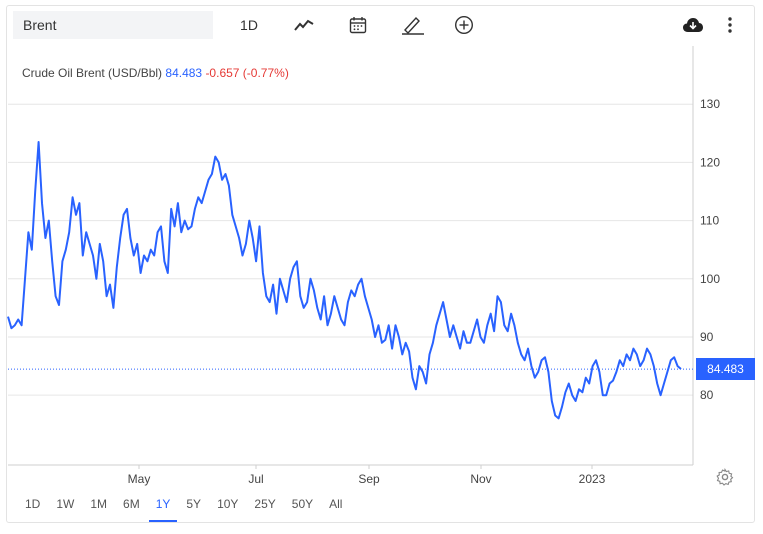  What do you see at coordinates (304, 25) in the screenshot?
I see `line-chart-icon` at bounding box center [304, 25].